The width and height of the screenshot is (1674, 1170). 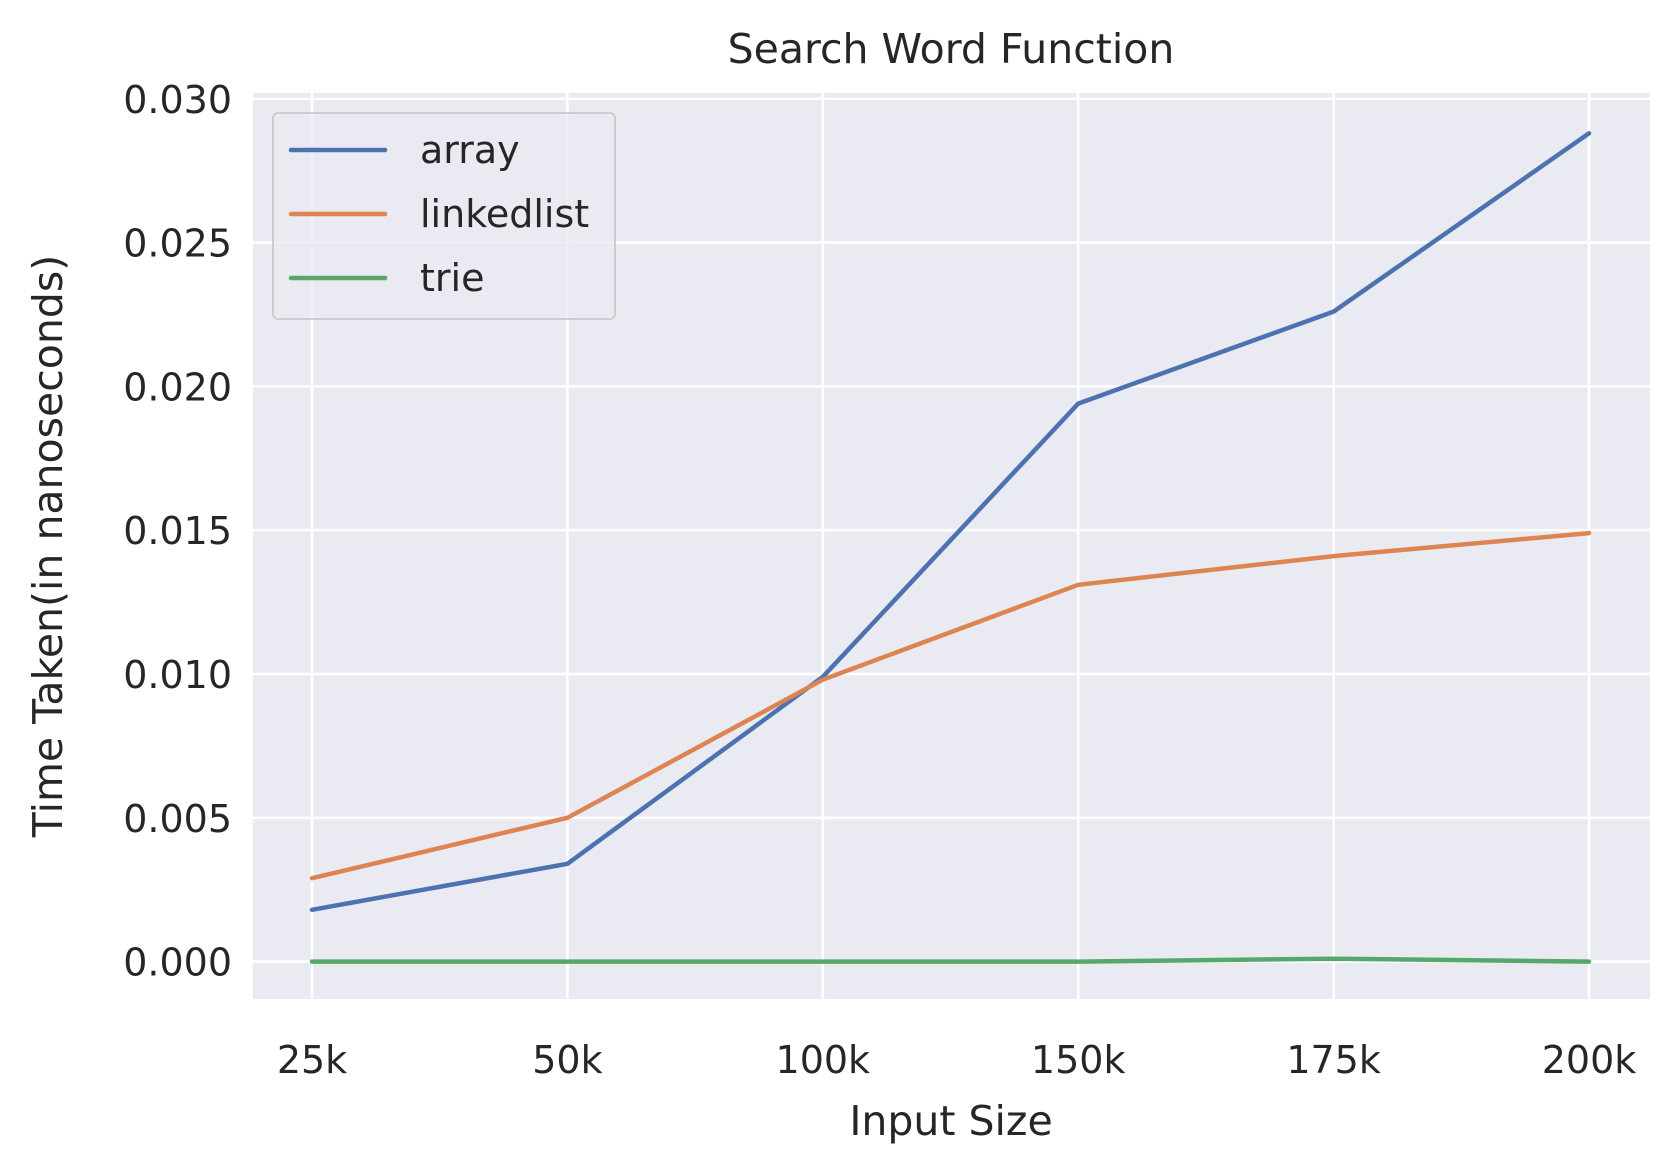 I want to click on y-axis-label: Time Taken(in nanoseconds), so click(x=48, y=546).